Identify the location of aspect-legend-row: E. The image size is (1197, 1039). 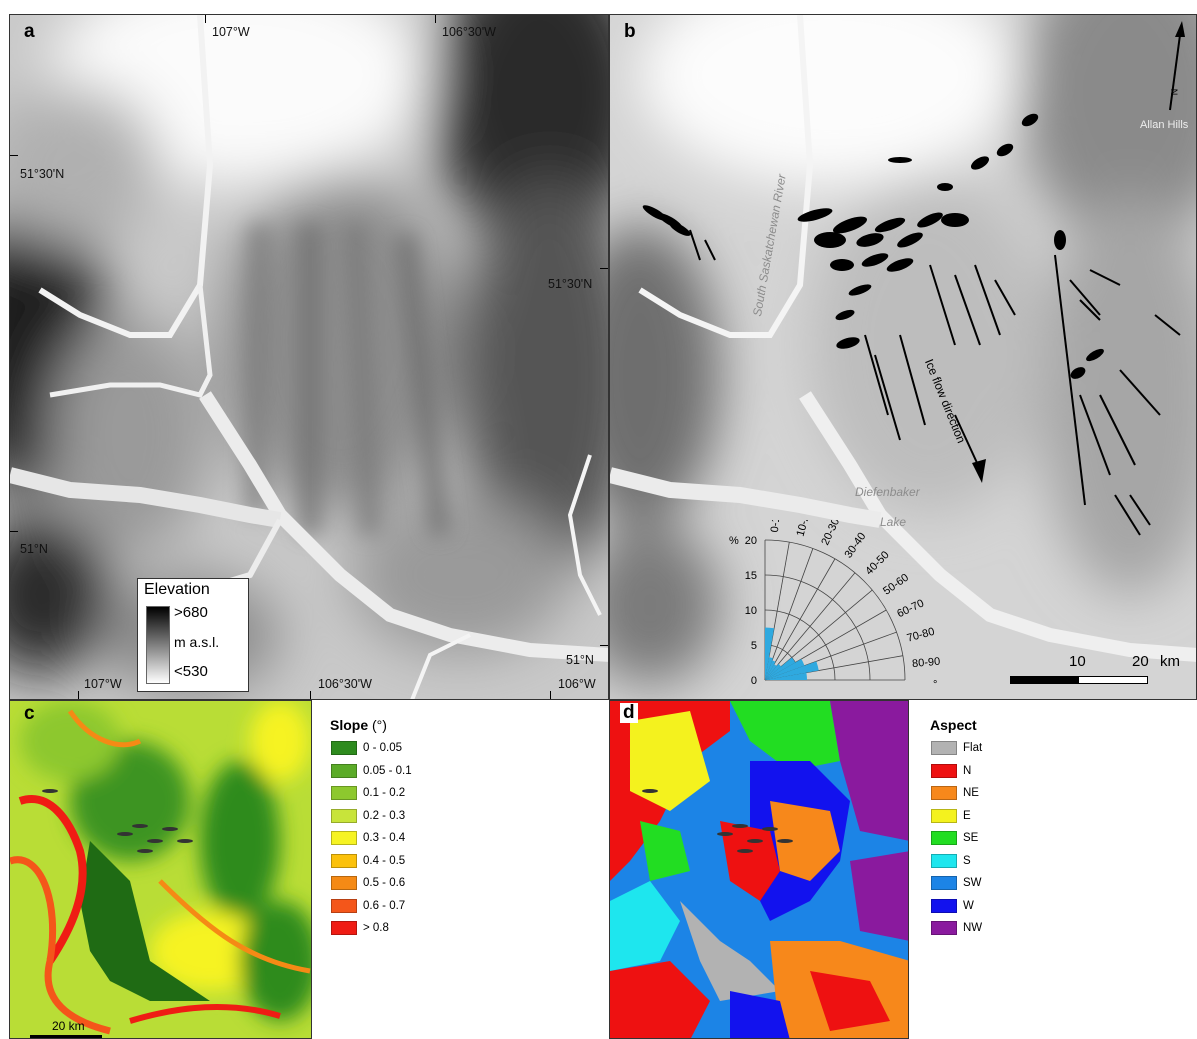
(951, 816).